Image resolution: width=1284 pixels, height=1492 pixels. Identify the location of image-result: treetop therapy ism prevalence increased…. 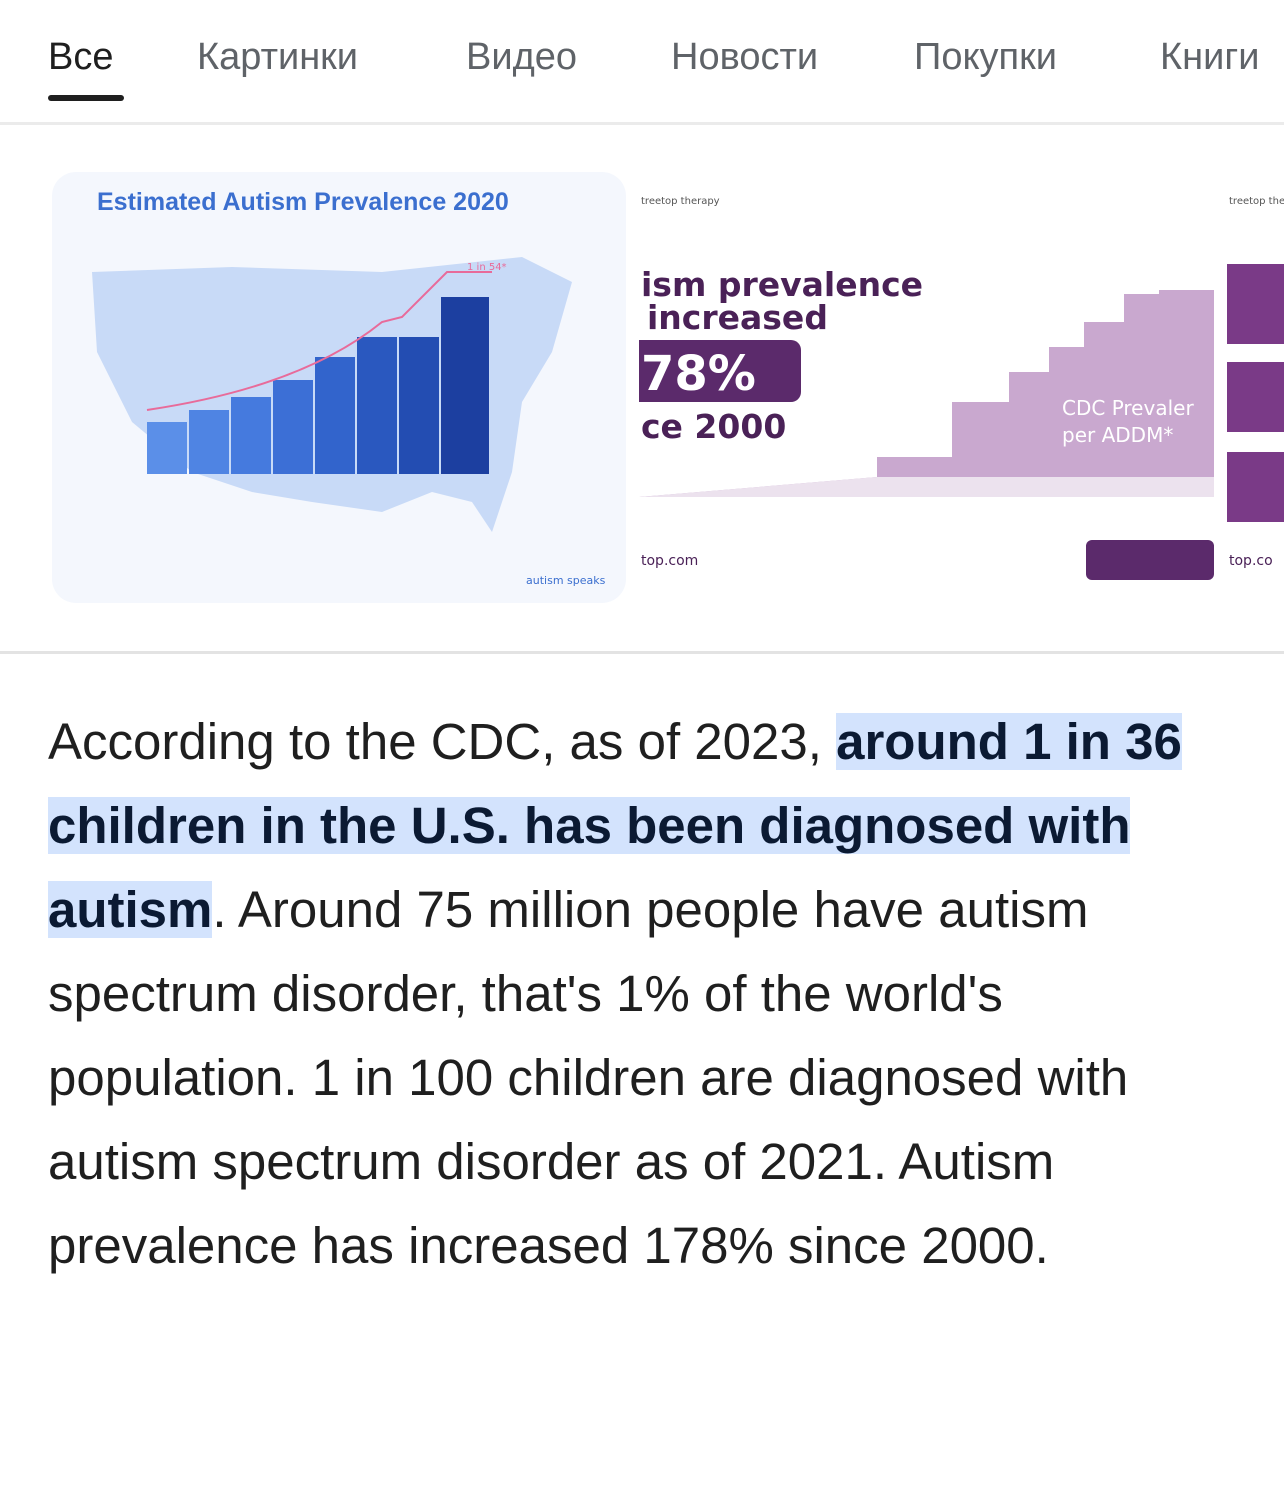
(926, 387).